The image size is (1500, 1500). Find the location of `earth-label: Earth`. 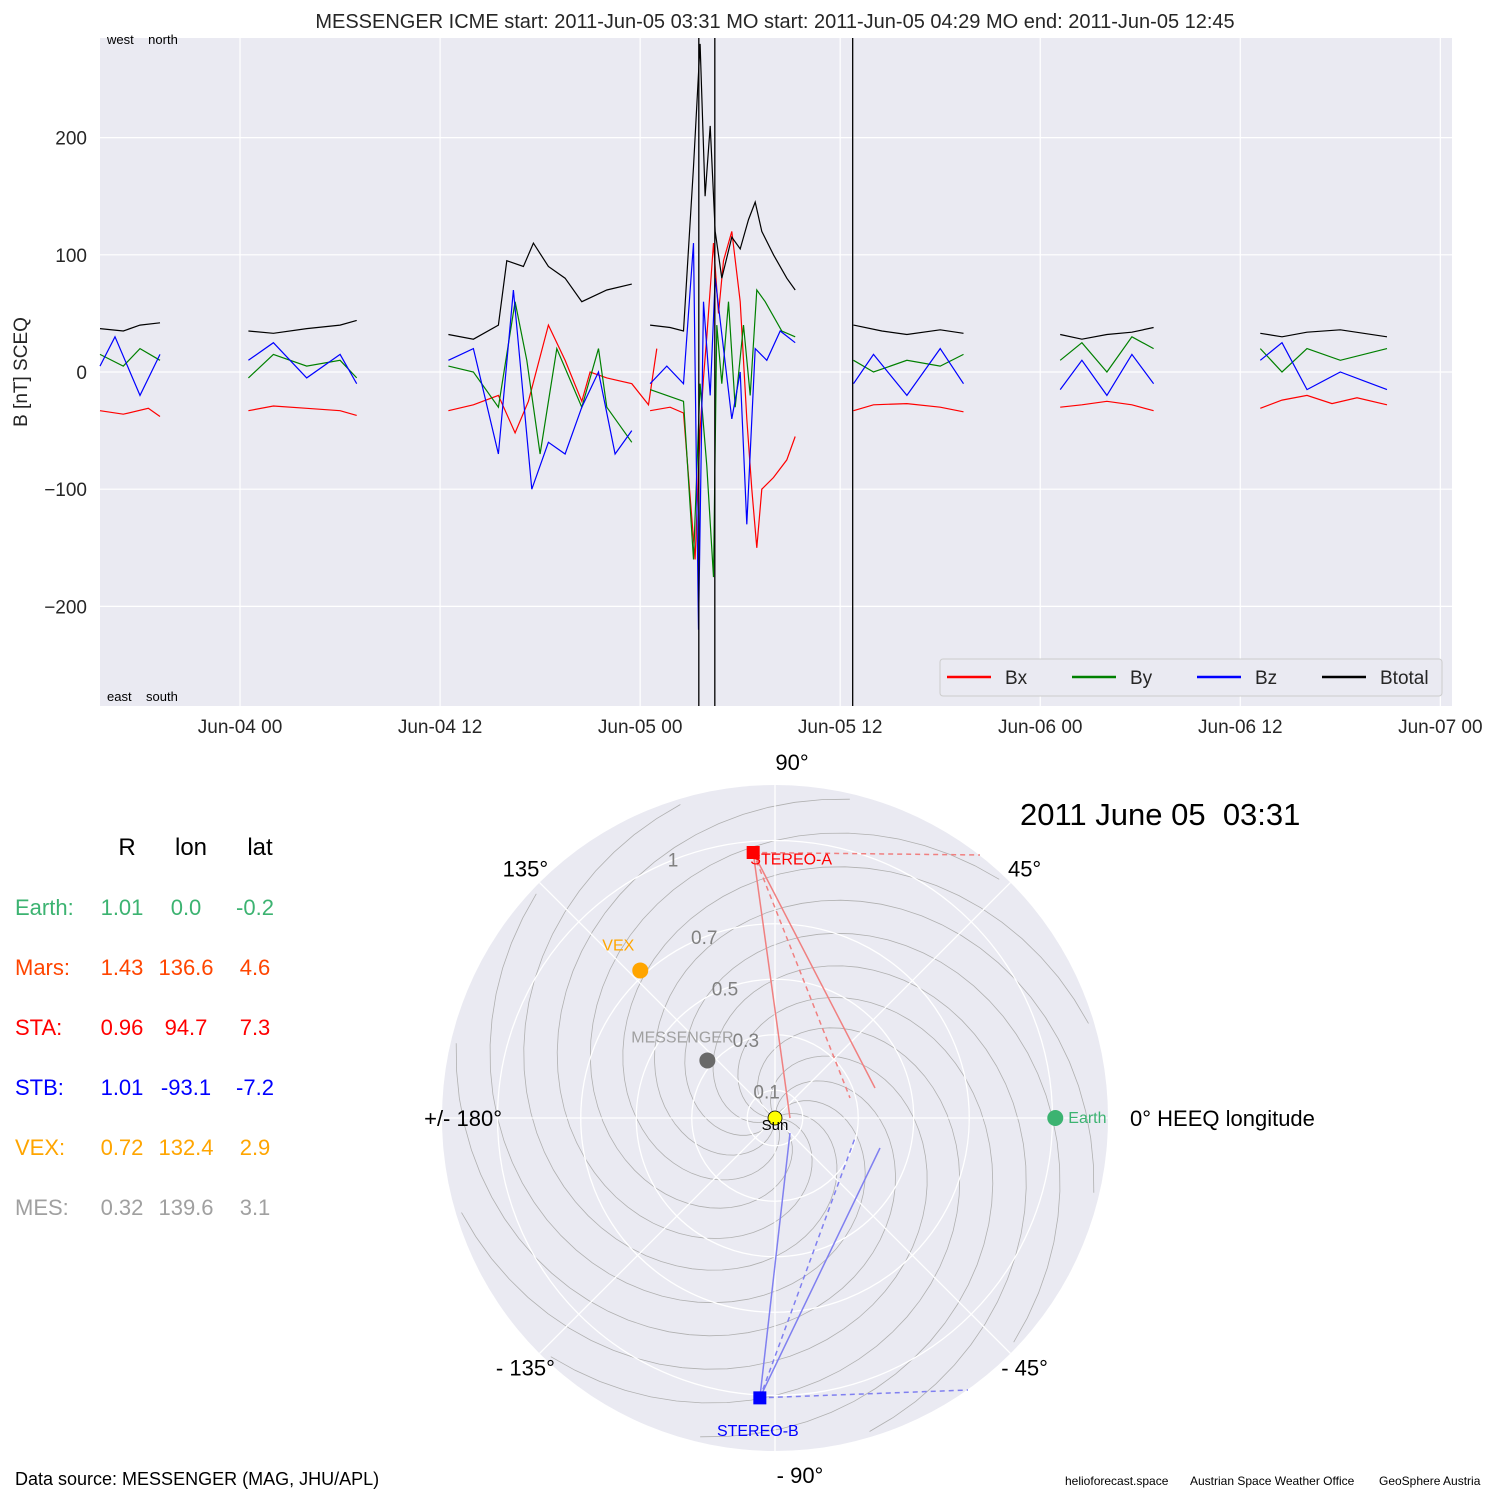

earth-label: Earth is located at coordinates (1087, 1118).